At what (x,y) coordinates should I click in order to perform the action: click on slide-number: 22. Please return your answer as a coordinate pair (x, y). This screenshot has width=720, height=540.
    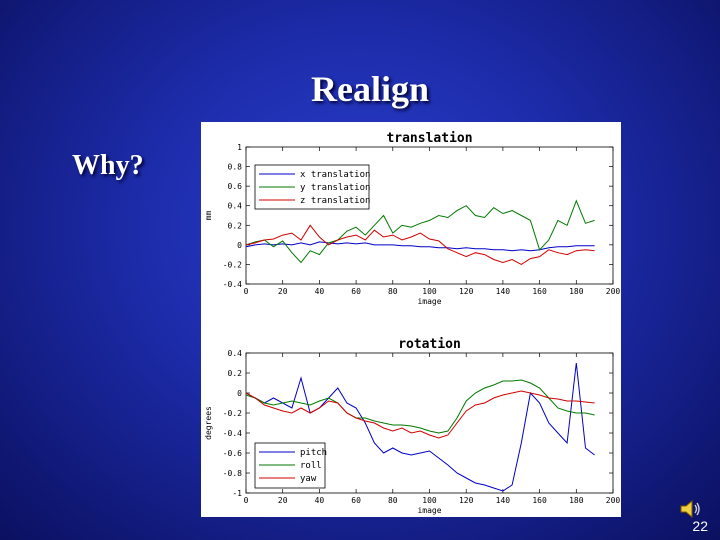
    Looking at the image, I should click on (700, 526).